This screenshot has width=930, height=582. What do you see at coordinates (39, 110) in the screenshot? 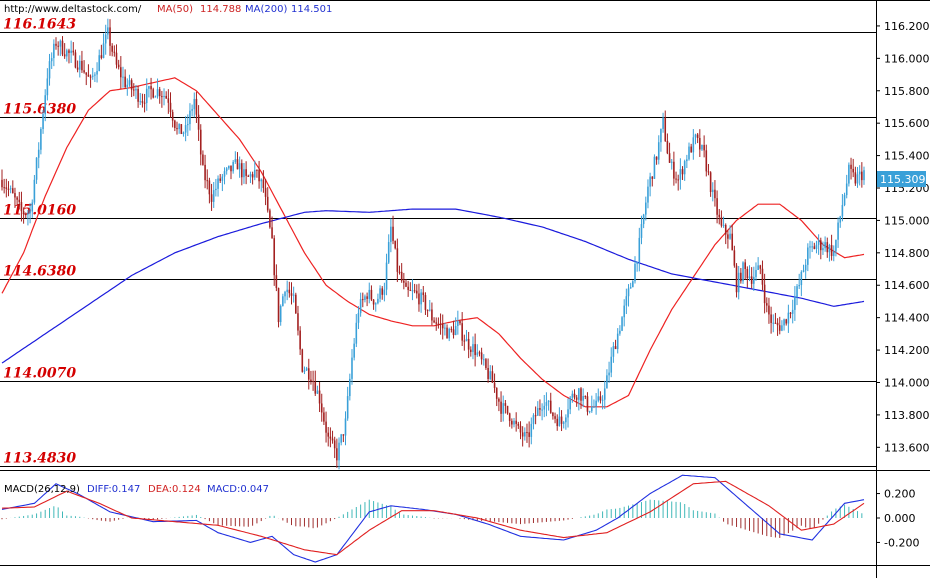
I see `level-label: 115.6380` at bounding box center [39, 110].